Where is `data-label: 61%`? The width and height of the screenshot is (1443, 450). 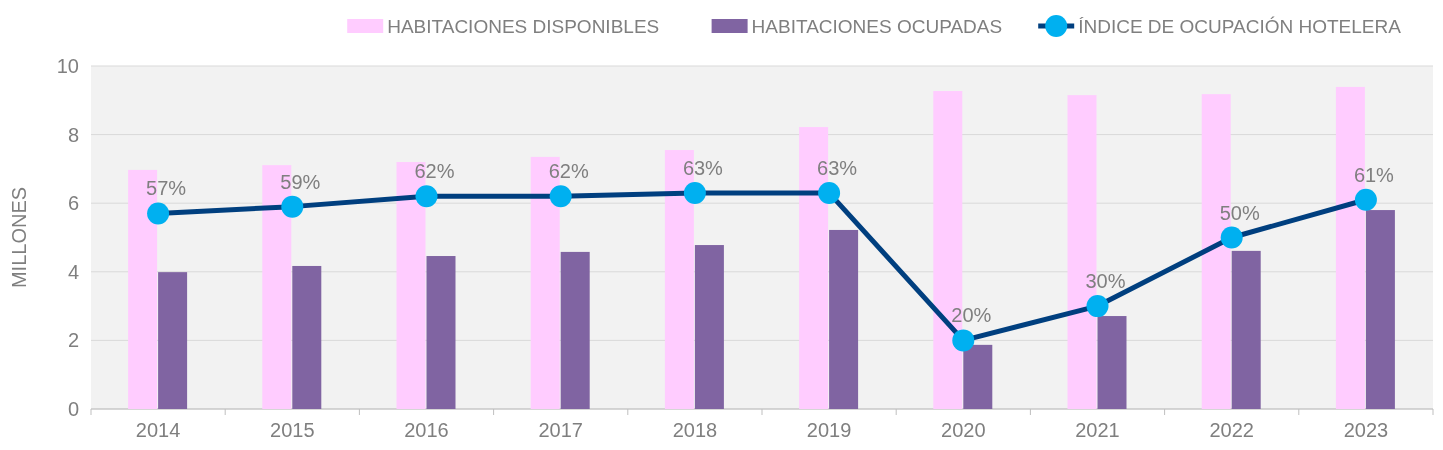
data-label: 61% is located at coordinates (1374, 174).